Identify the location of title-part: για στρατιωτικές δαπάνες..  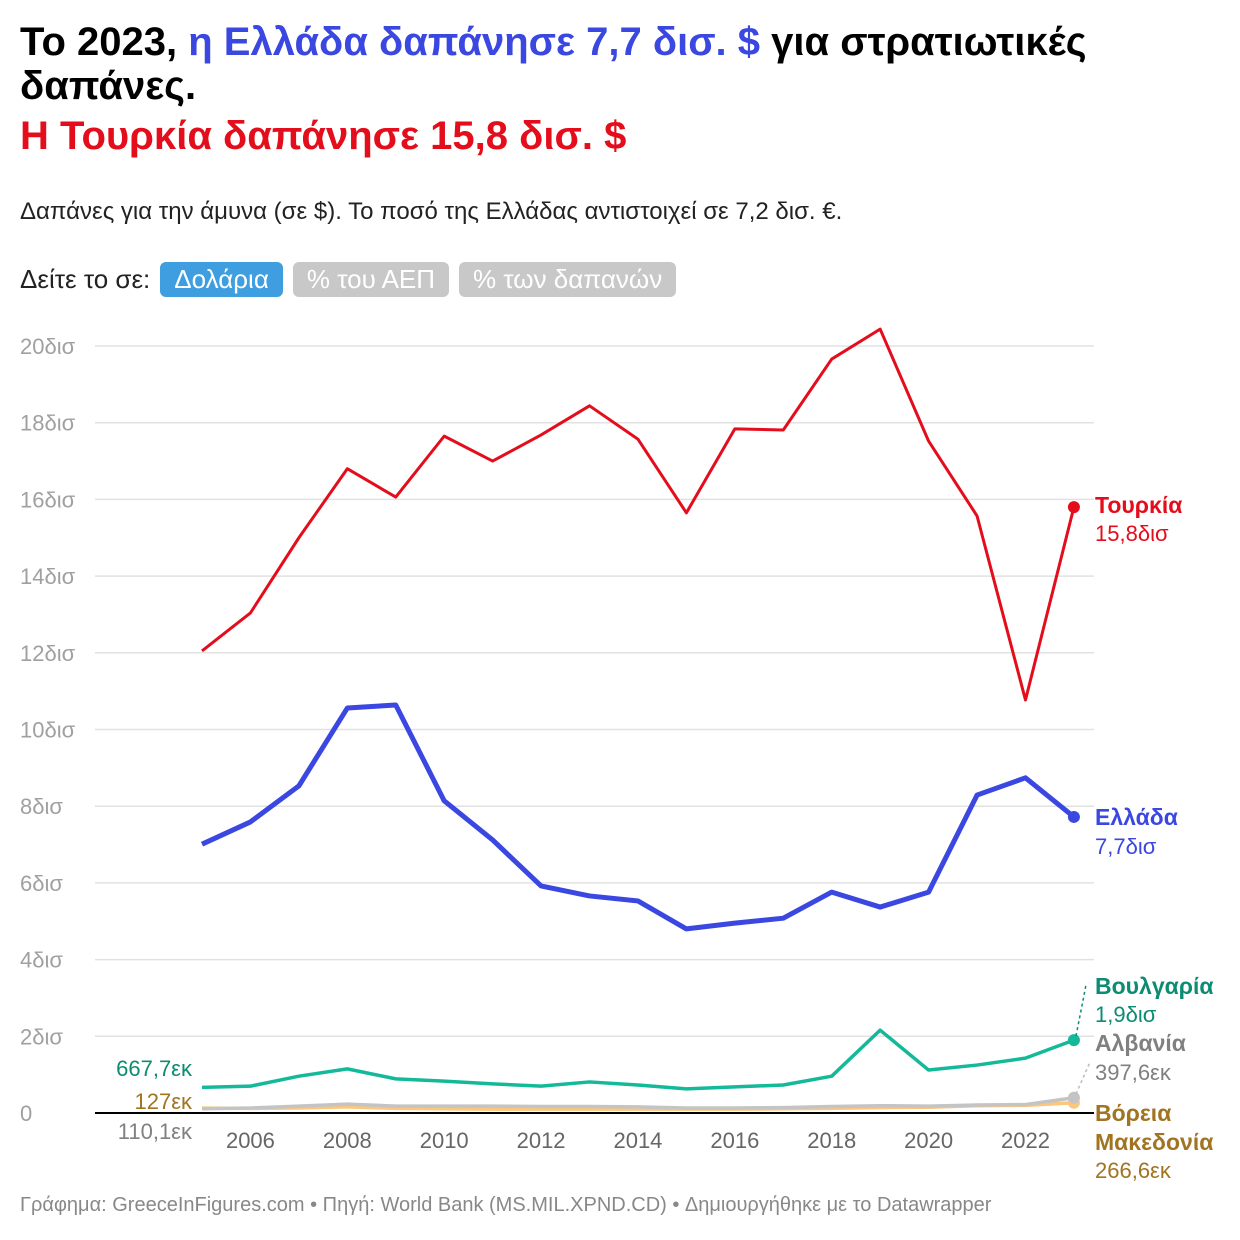
(553, 64).